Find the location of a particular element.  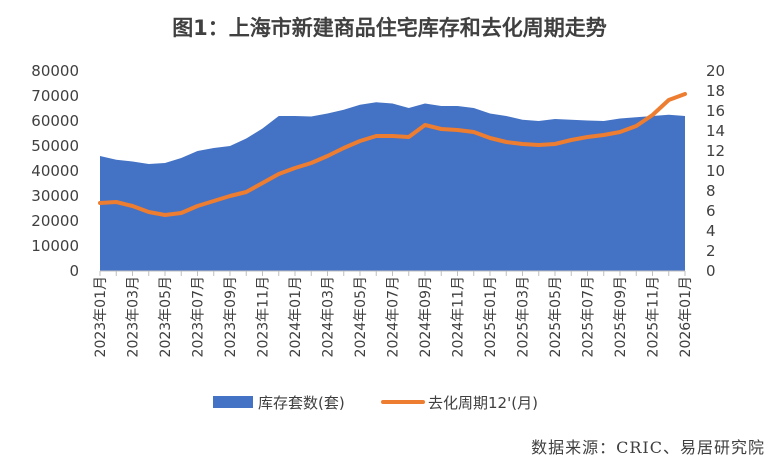

legend-swatch-inventory is located at coordinates (233, 402).